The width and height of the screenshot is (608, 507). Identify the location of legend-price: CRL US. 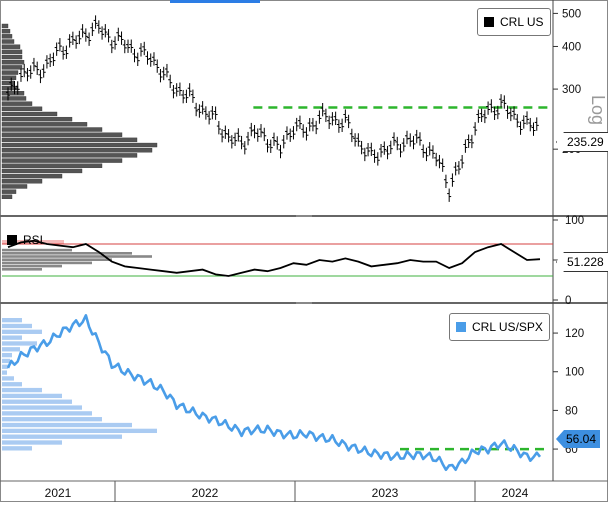
(514, 22).